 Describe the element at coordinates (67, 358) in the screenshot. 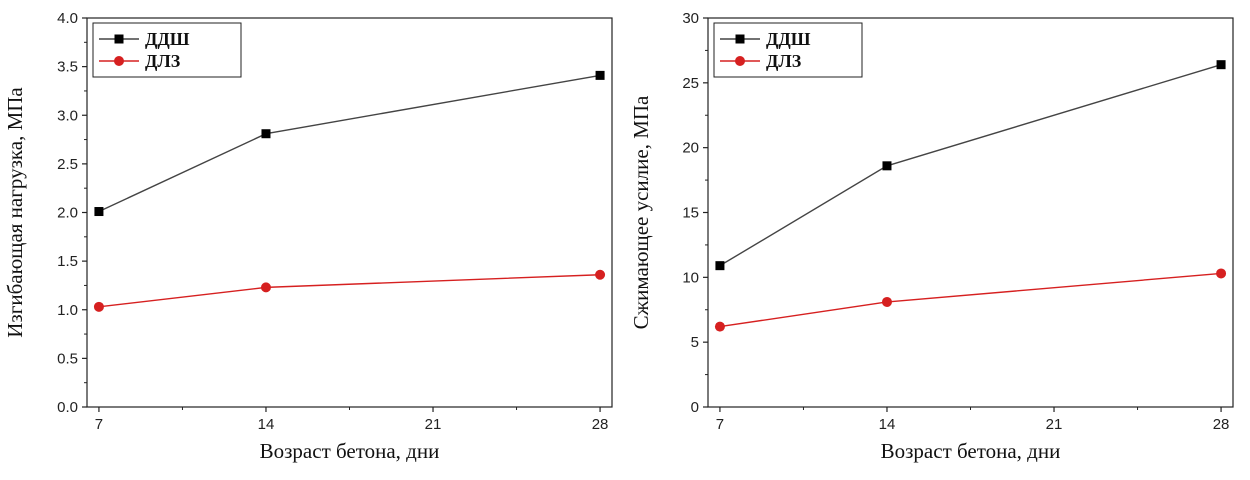

I see `y-tick-label: 0.5` at that location.